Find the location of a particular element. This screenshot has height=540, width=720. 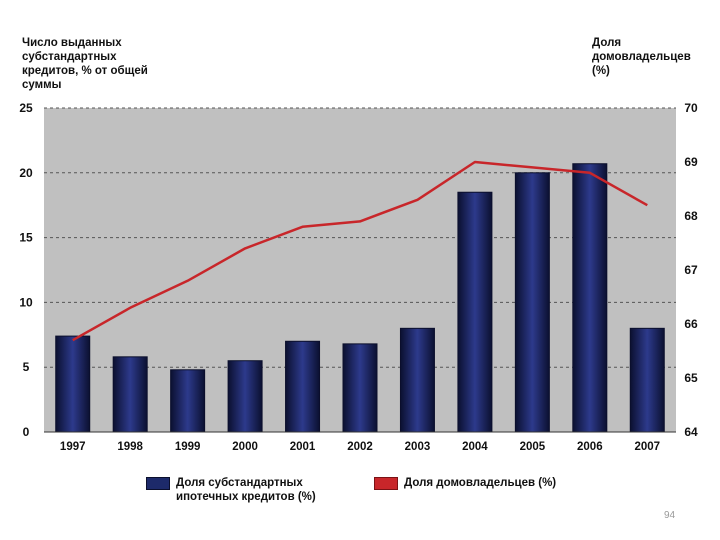

y-right-tick-label: 68 is located at coordinates (691, 216).